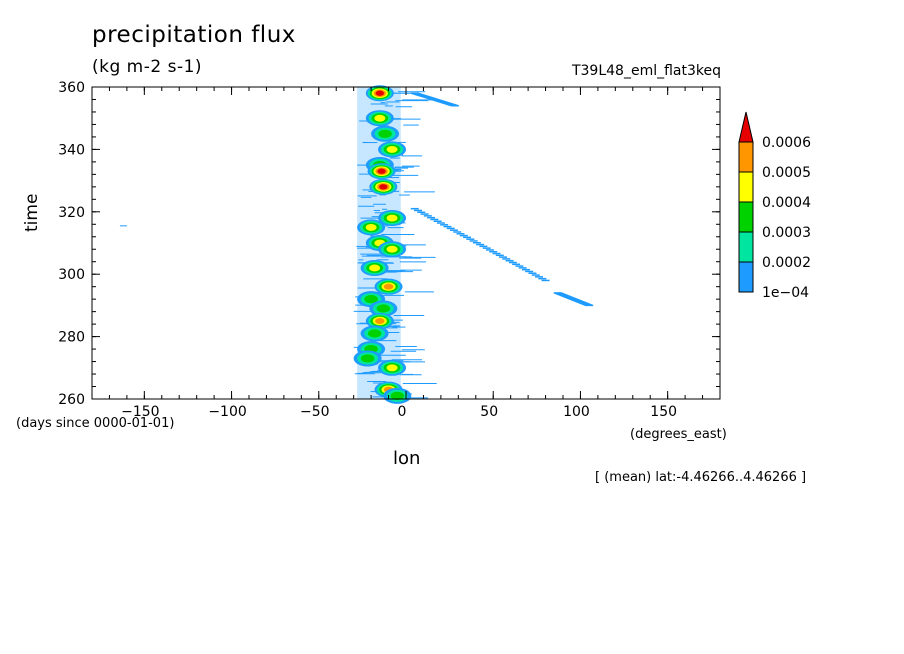 The image size is (904, 654). Describe the element at coordinates (227, 412) in the screenshot. I see `x-tick-label: −100` at that location.